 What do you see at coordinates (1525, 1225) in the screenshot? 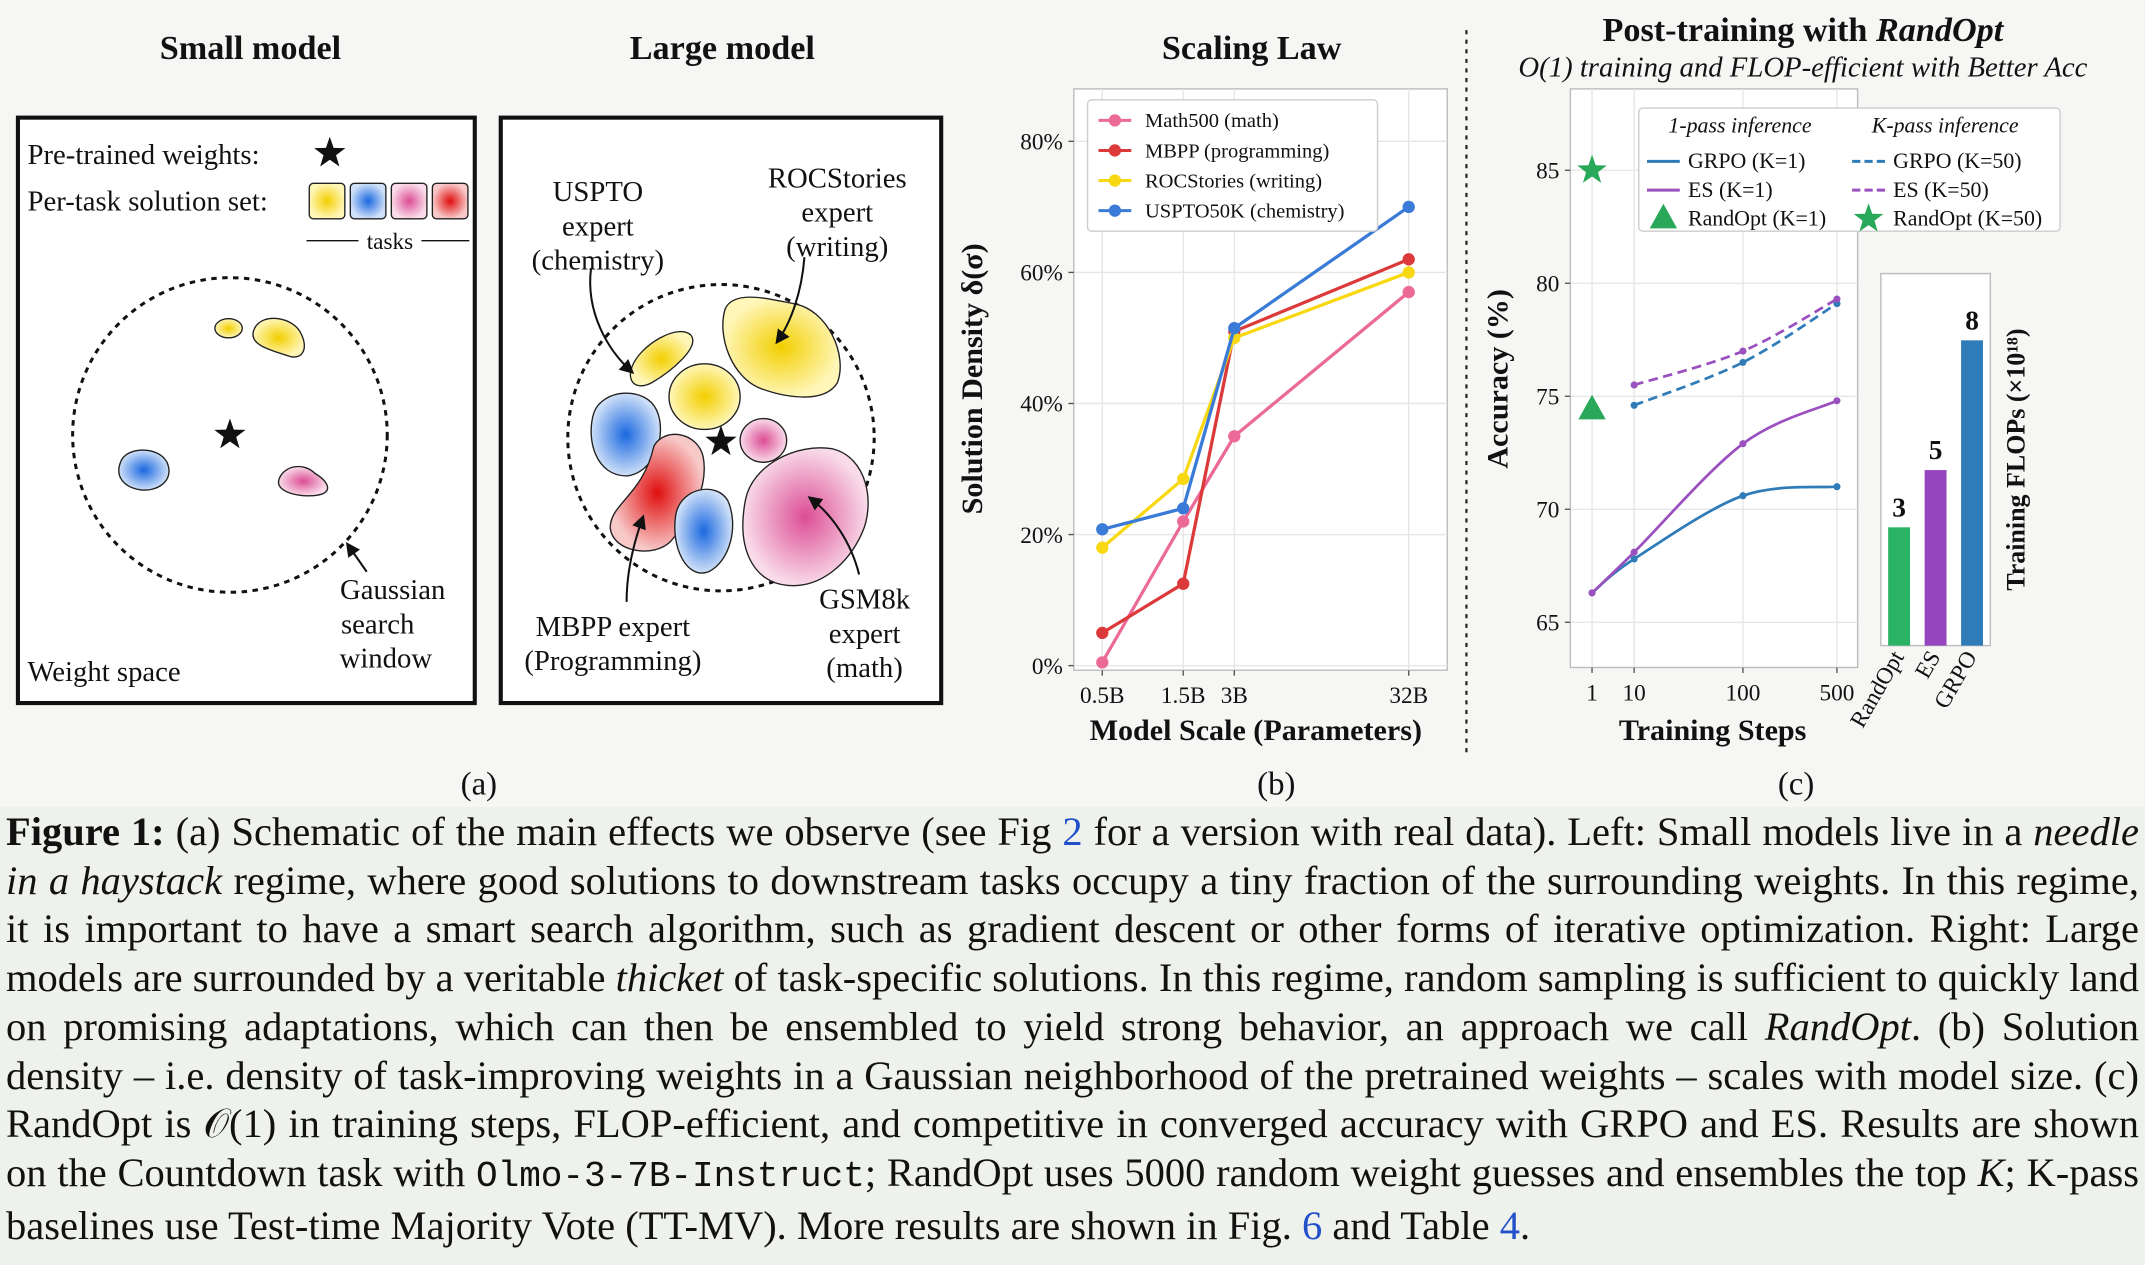
I see `caption-text: .` at bounding box center [1525, 1225].